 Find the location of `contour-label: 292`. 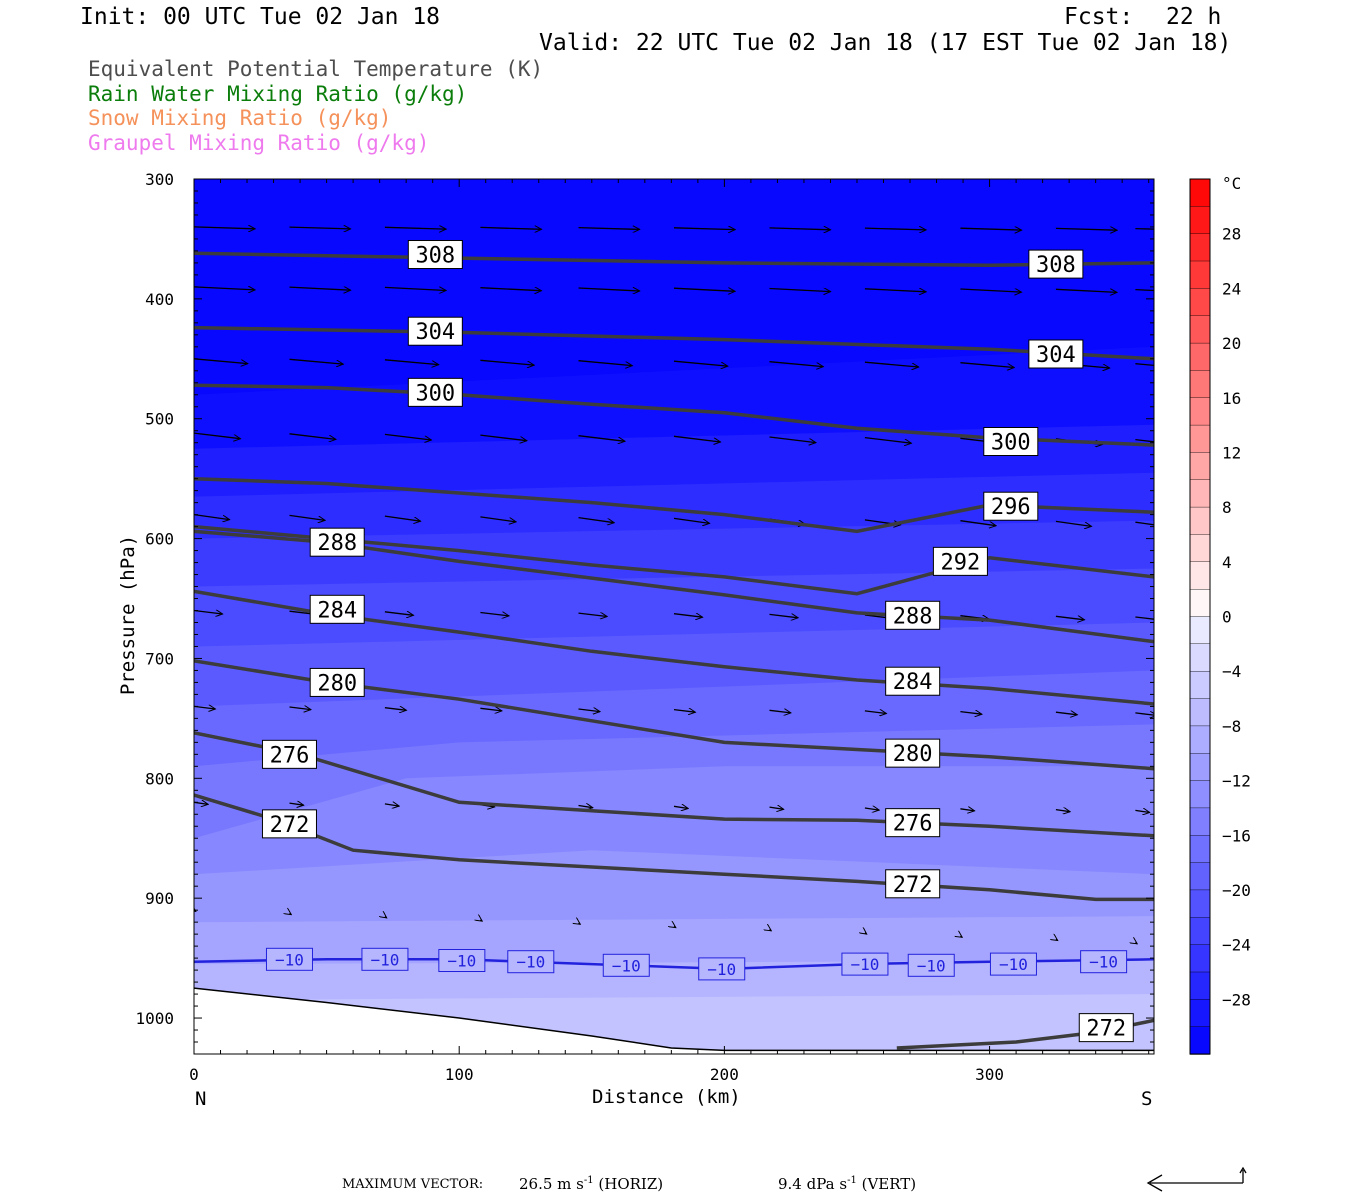

contour-label: 292 is located at coordinates (961, 562).